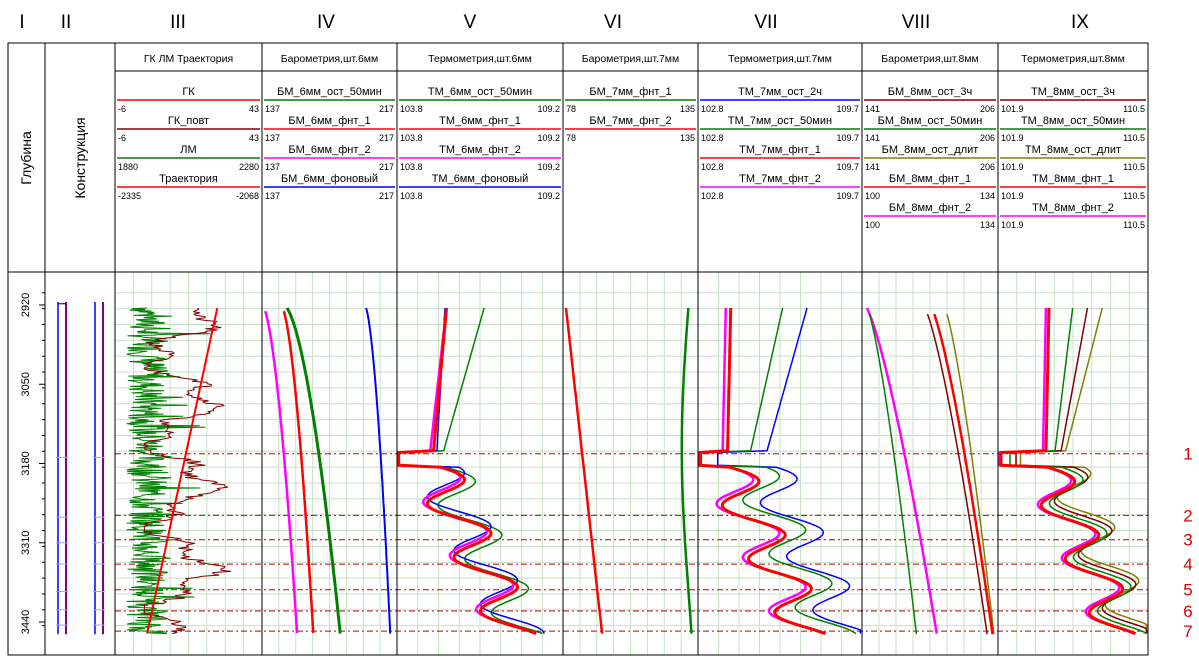 This screenshot has height=663, width=1199. What do you see at coordinates (188, 92) in the screenshot?
I see `curve-name: ГК` at bounding box center [188, 92].